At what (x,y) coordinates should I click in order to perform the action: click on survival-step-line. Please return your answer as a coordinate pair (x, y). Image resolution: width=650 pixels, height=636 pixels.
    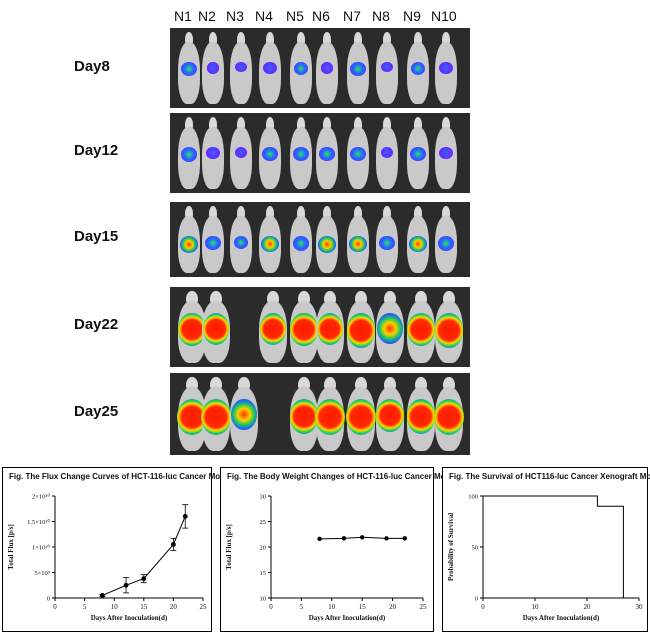
    Looking at the image, I should click on (553, 546).